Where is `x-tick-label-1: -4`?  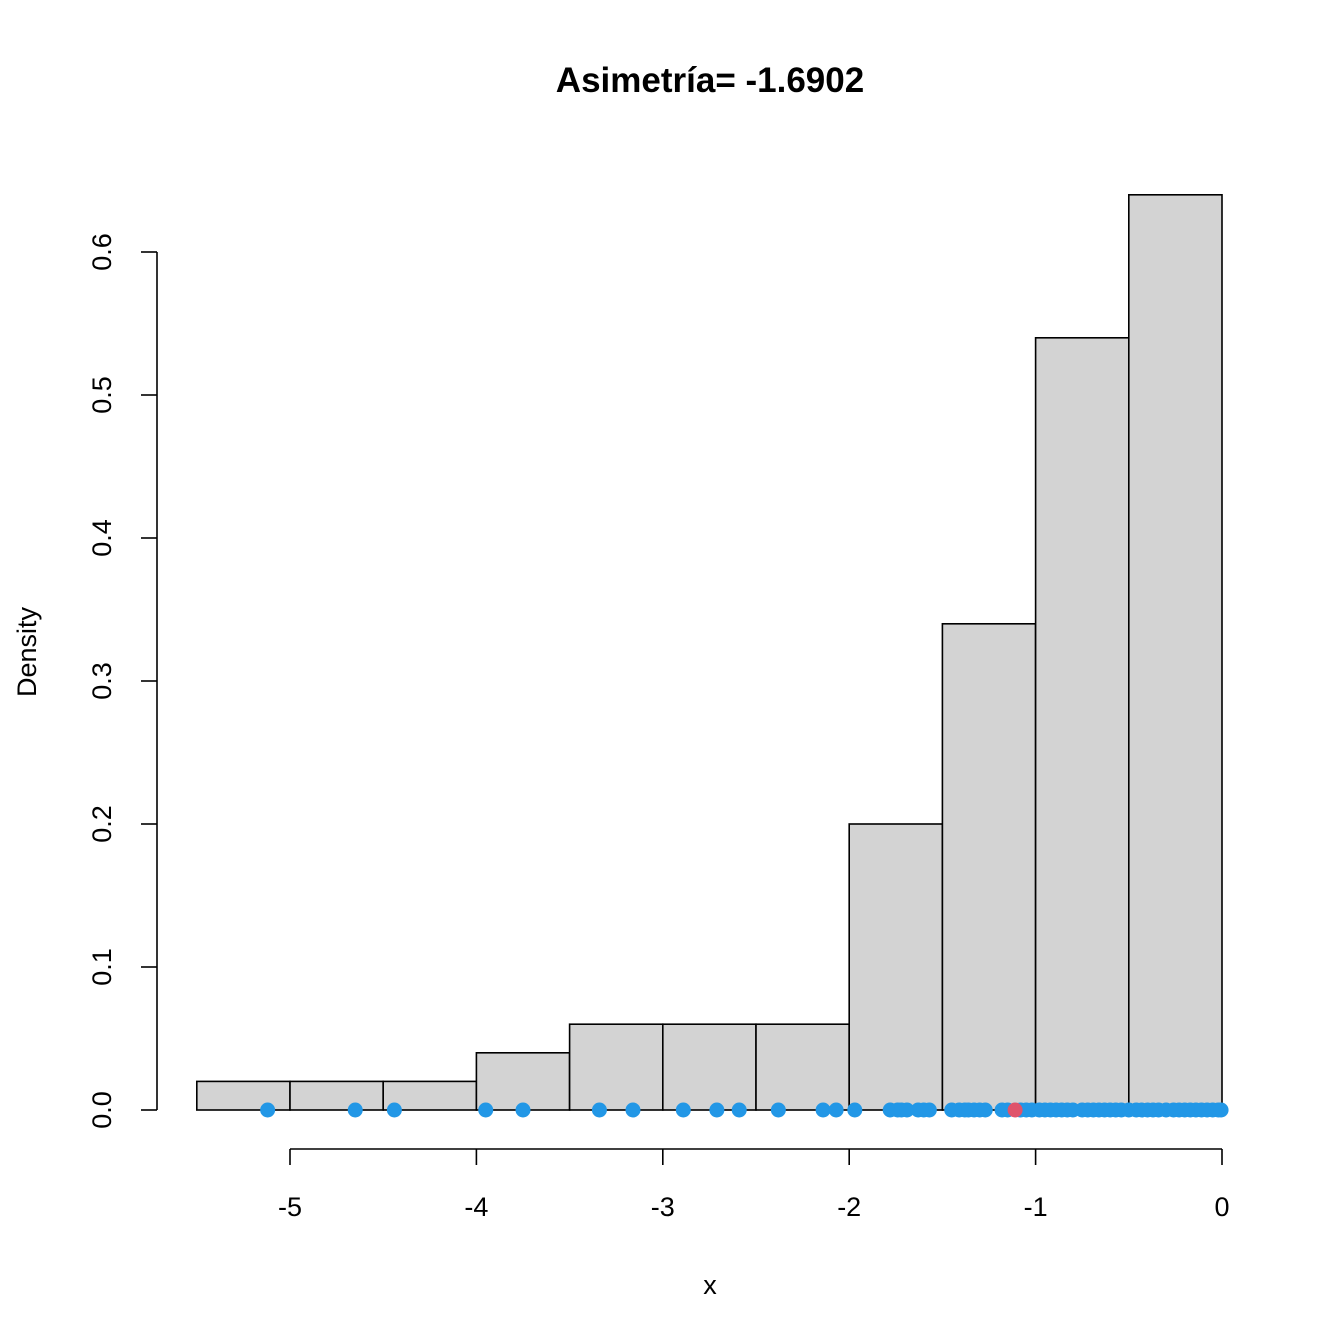
x-tick-label-1: -4 is located at coordinates (476, 1207).